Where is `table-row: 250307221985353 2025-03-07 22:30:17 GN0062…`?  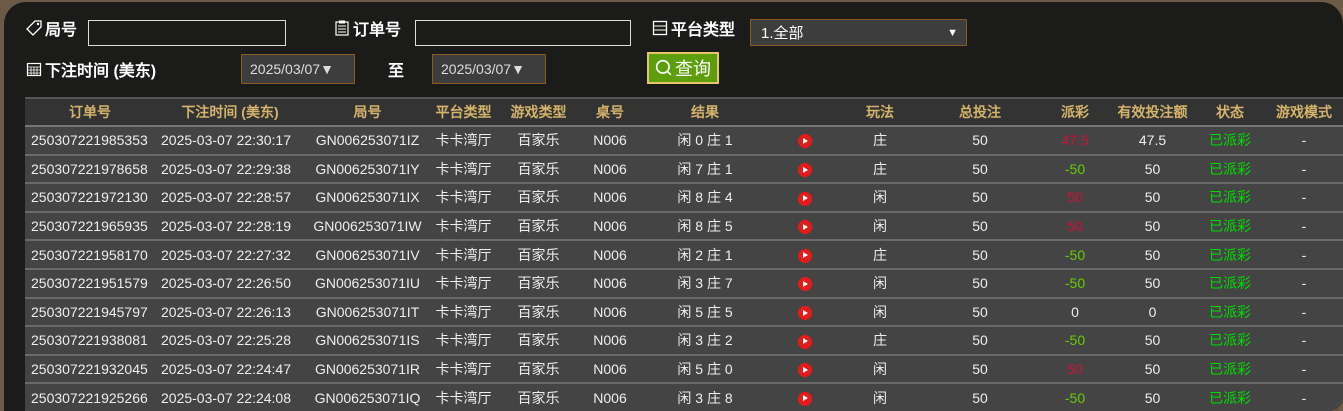 table-row: 250307221985353 2025-03-07 22:30:17 GN0062… is located at coordinates (684, 141).